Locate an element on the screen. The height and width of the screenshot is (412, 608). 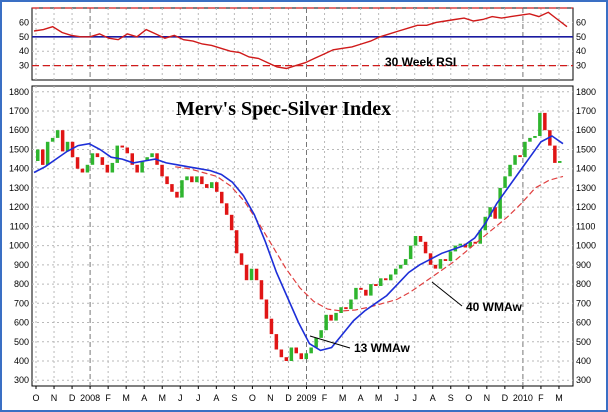
y-tick-label-right: 1400 is located at coordinates (586, 169).